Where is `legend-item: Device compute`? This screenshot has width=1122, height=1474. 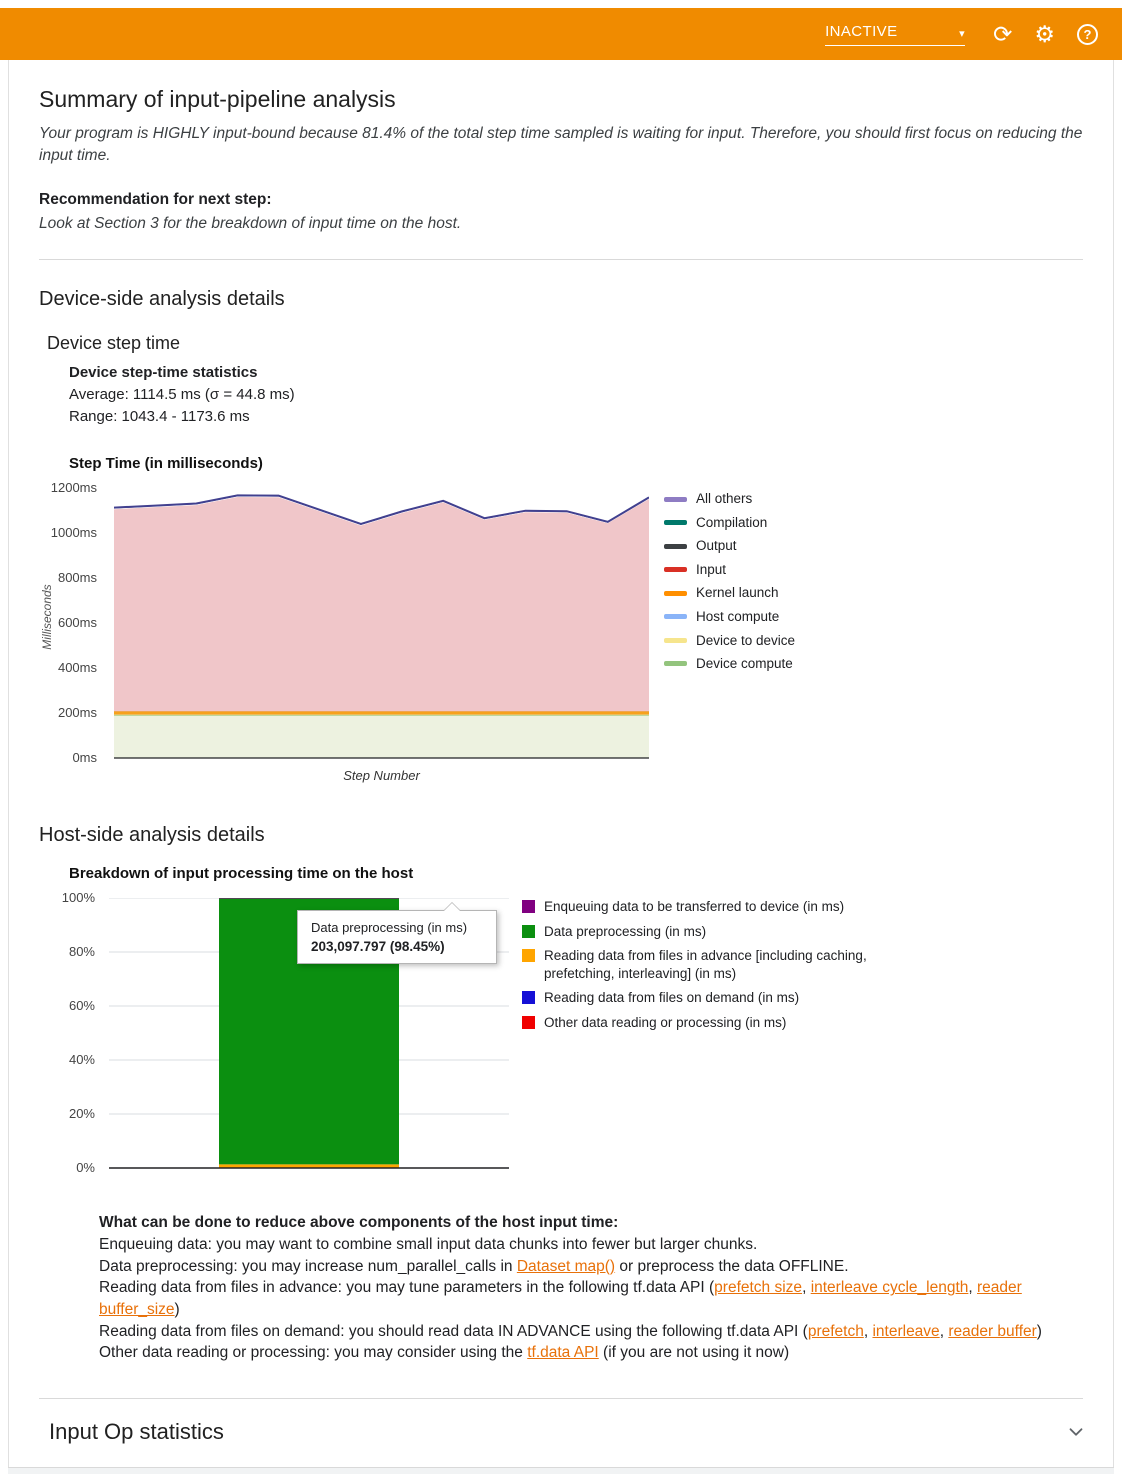 legend-item: Device compute is located at coordinates (729, 664).